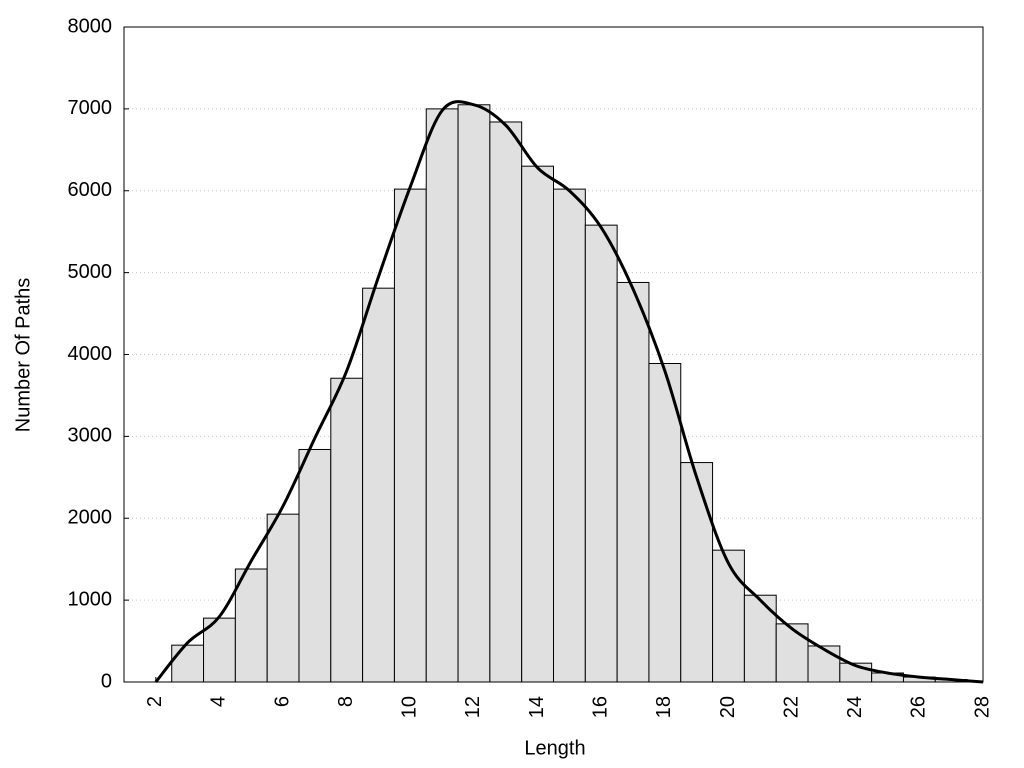 The height and width of the screenshot is (768, 1024). What do you see at coordinates (90, 272) in the screenshot?
I see `y-tick-label: 5000` at bounding box center [90, 272].